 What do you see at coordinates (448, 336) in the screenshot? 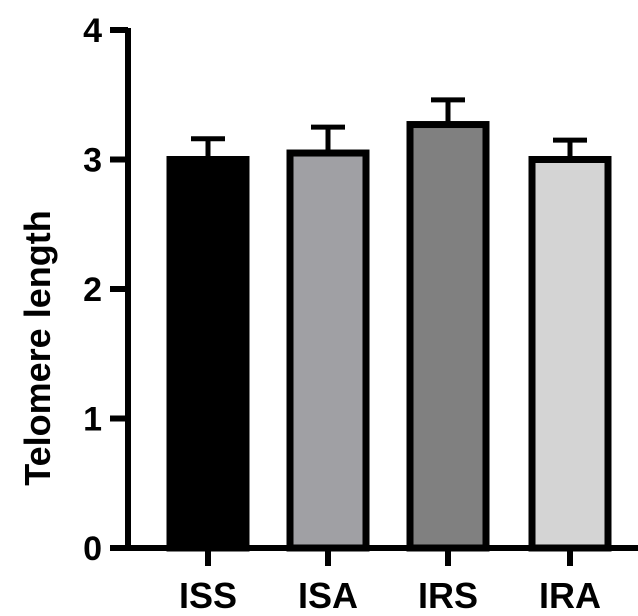
I see `bar-irs` at bounding box center [448, 336].